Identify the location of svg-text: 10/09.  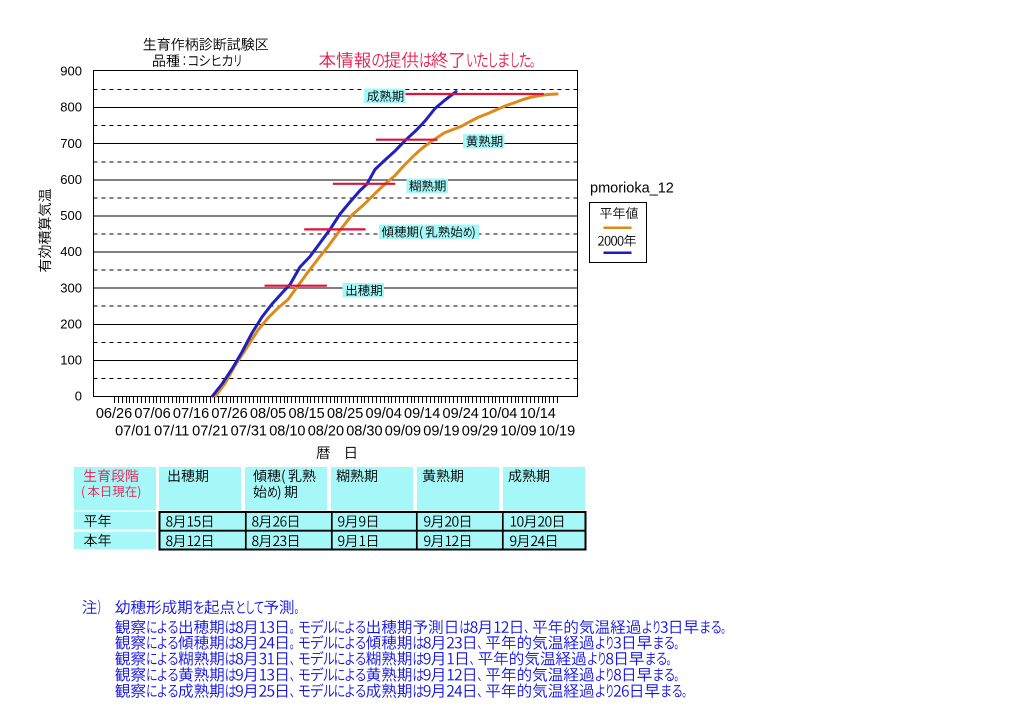
(518, 432).